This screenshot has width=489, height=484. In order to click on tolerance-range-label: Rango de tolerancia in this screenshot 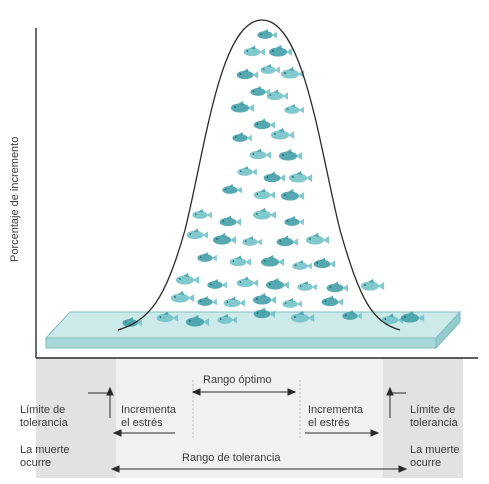, I will do `click(231, 458)`.